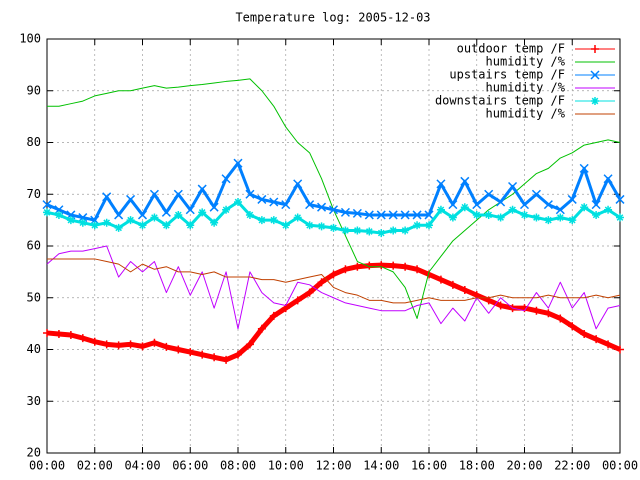 The image size is (640, 480). What do you see at coordinates (238, 466) in the screenshot?
I see `x-tick-label: 08:00` at bounding box center [238, 466].